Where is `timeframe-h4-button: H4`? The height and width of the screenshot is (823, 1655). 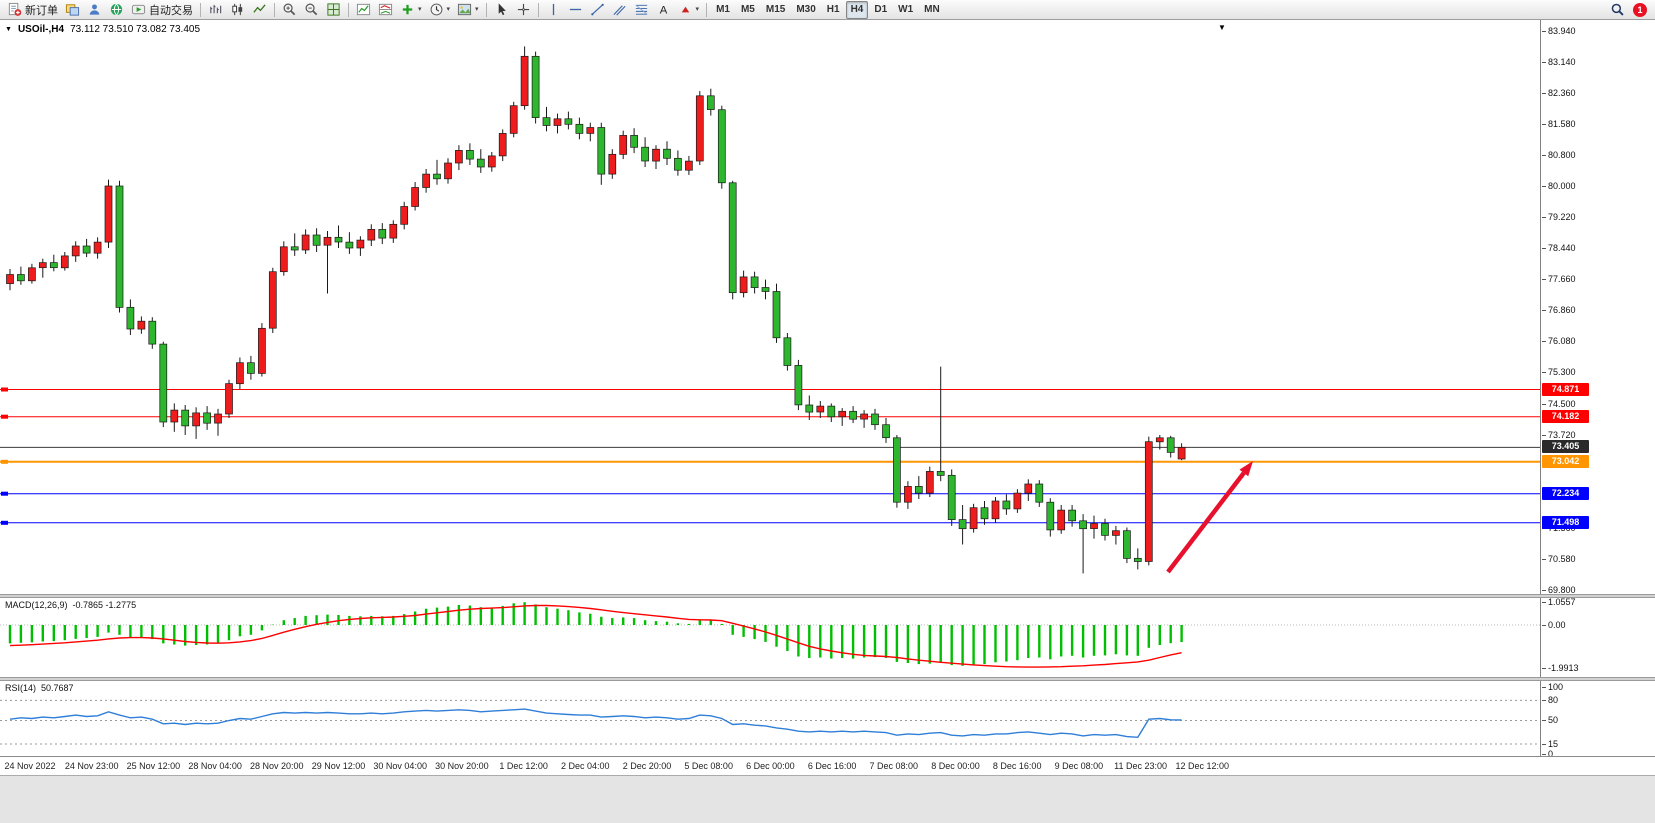
timeframe-h4-button: H4 is located at coordinates (857, 9).